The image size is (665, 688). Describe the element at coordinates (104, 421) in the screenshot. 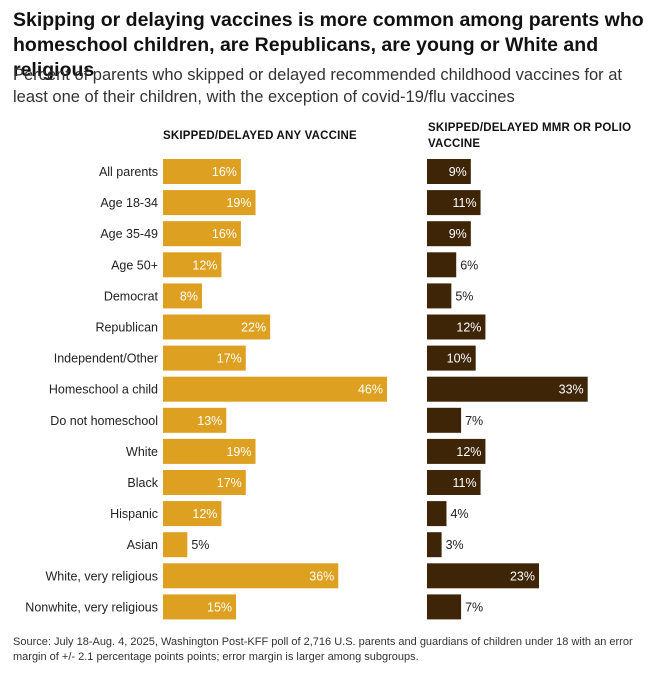

I see `category-label-do-not-homeschool: Do not homeschool` at that location.